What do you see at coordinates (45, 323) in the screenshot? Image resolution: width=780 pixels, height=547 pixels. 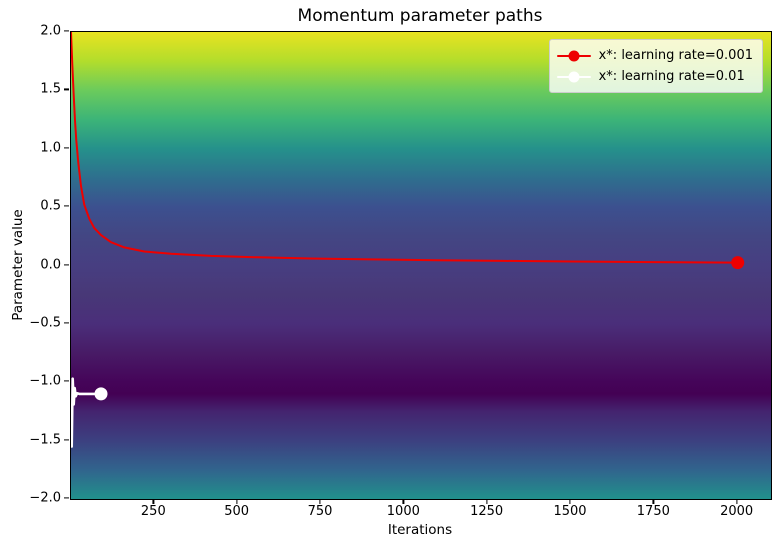 I see `y-tick-label: −0.5` at bounding box center [45, 323].